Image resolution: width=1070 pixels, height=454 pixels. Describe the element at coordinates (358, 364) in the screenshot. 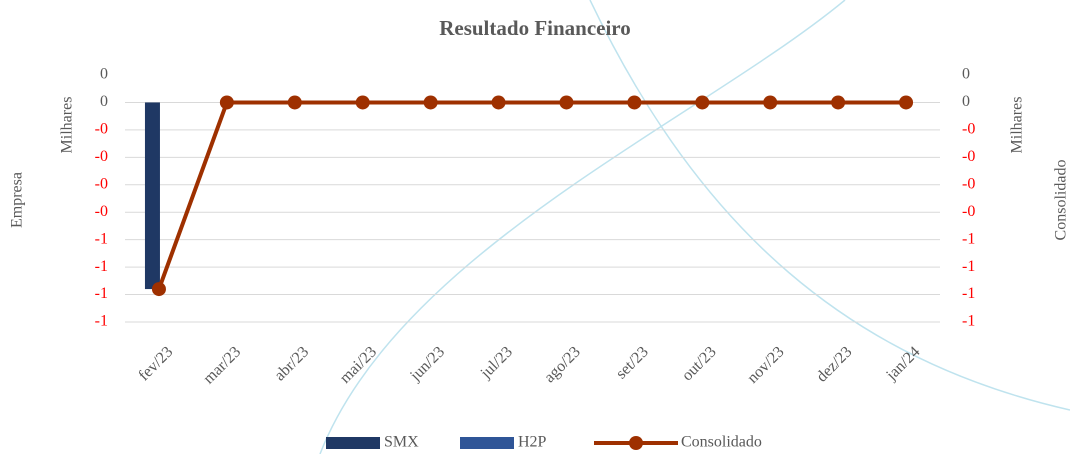

I see `x-tick-label: mai/23` at that location.